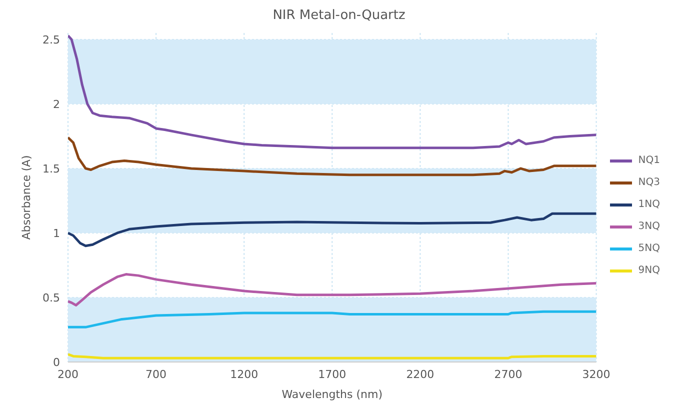 This screenshot has width=678, height=414. I want to click on x-tick-label: 2200, so click(420, 374).